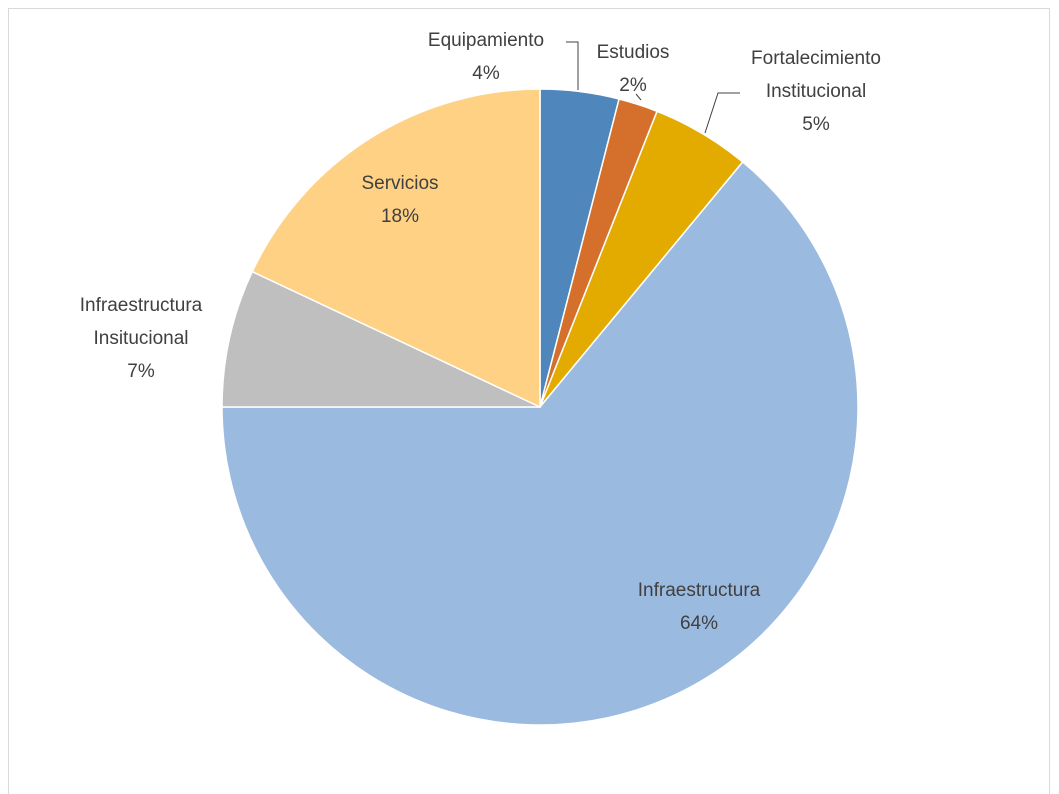 This screenshot has width=1059, height=794. What do you see at coordinates (633, 52) in the screenshot?
I see `category-label: Estudios` at bounding box center [633, 52].